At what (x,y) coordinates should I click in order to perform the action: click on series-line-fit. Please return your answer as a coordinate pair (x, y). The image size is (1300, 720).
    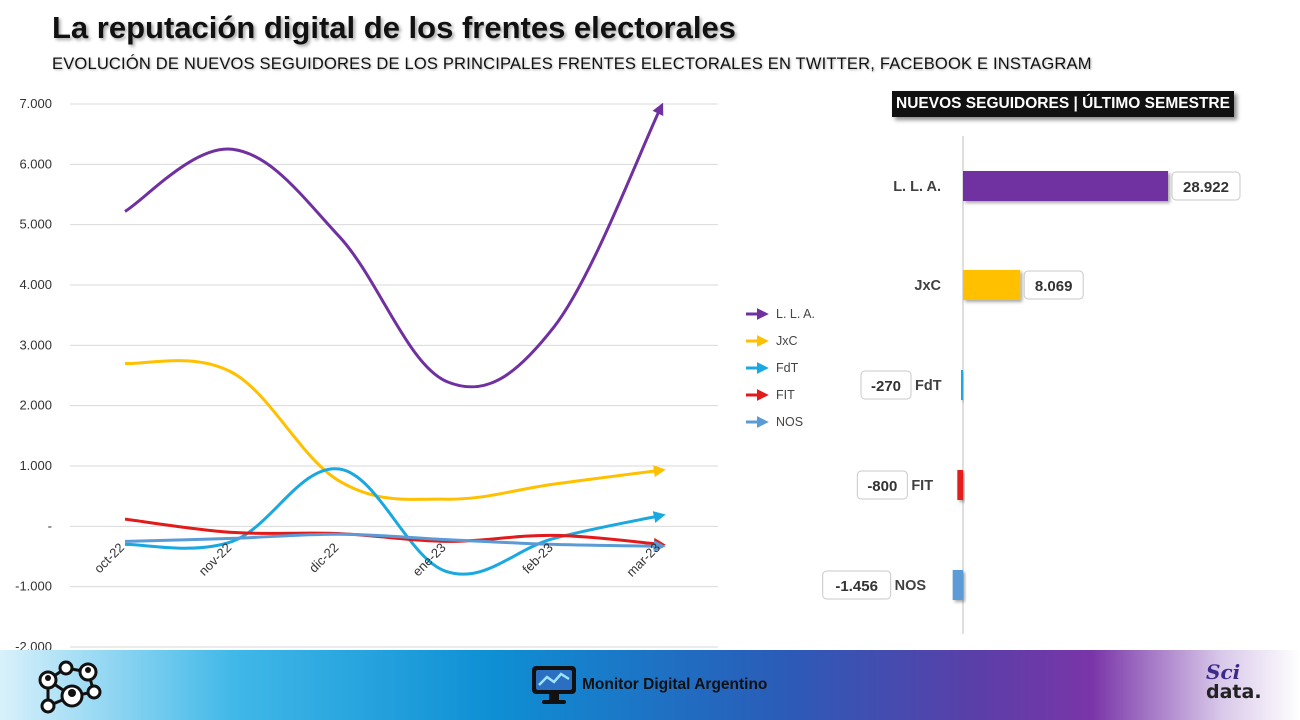
    Looking at the image, I should click on (395, 533).